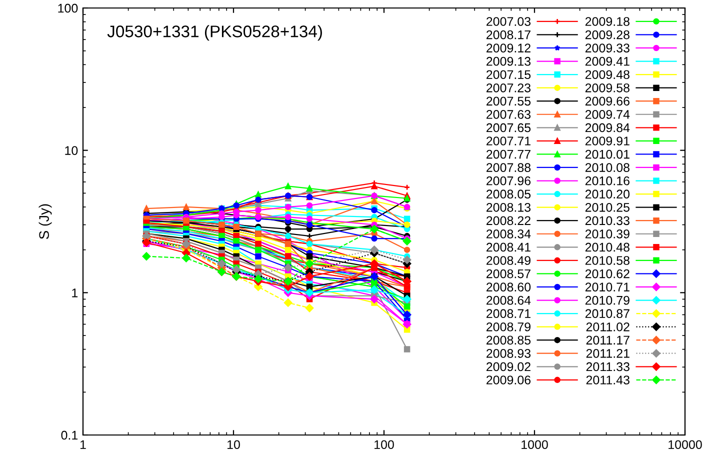 This screenshot has width=709, height=454. I want to click on legend-label: 2010.08, so click(607, 167).